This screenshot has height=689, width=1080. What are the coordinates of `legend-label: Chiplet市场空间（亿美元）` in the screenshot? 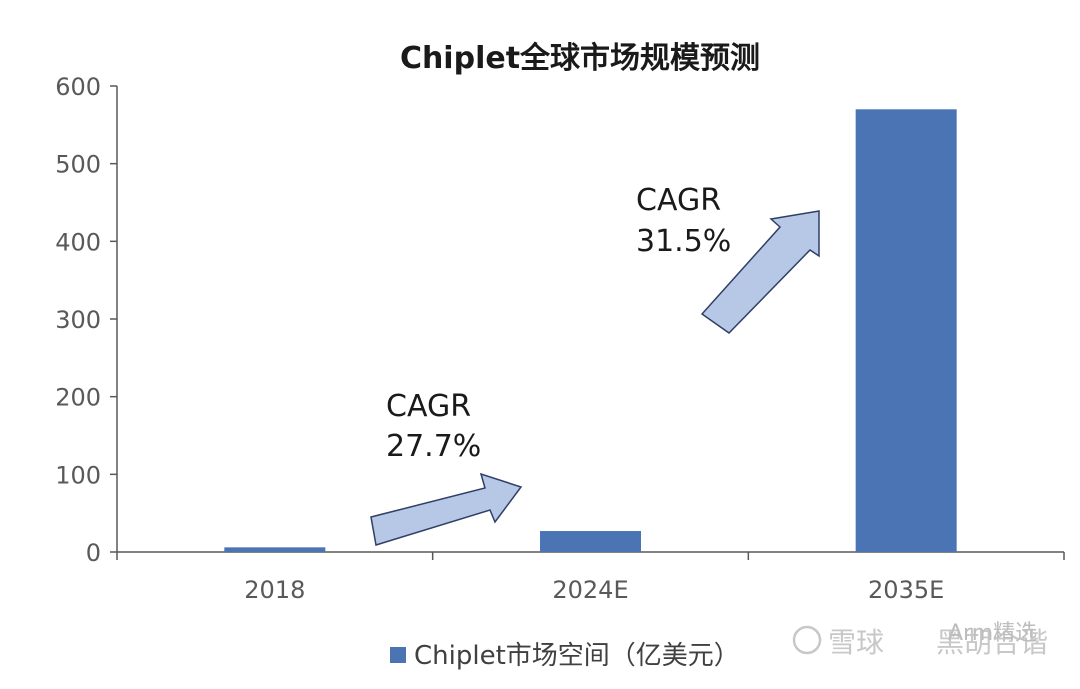 It's located at (577, 656).